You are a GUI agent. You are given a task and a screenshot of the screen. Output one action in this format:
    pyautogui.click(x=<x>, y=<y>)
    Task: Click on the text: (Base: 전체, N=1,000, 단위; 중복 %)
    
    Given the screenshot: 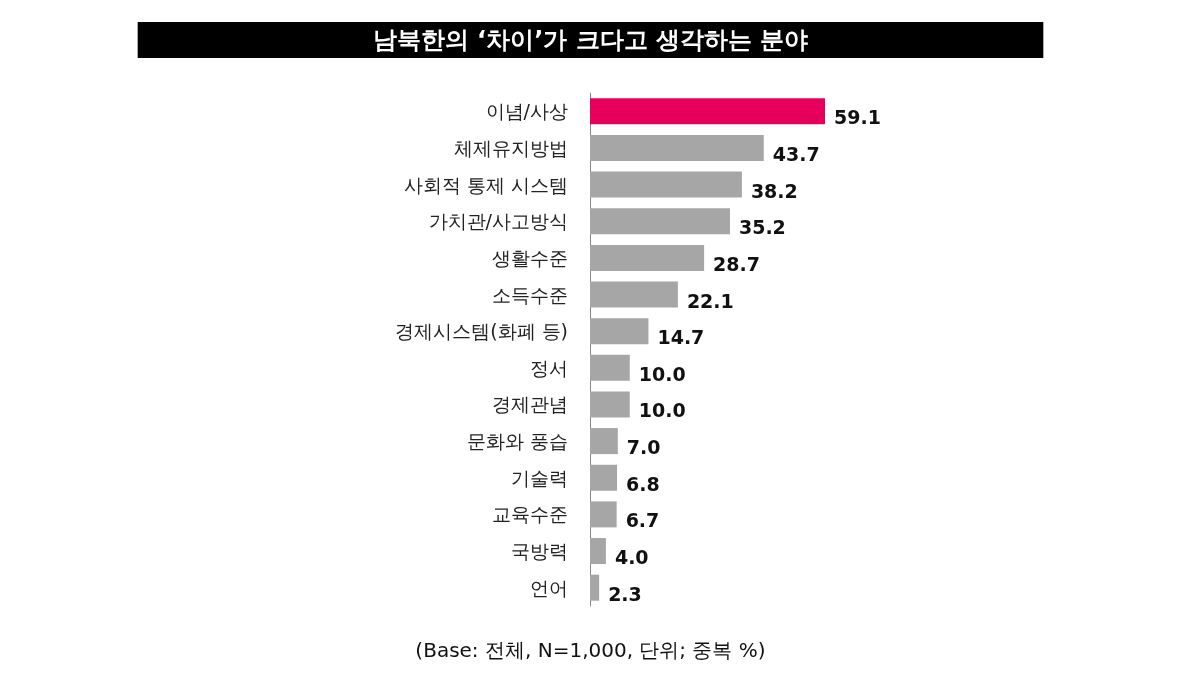 What is the action you would take?
    pyautogui.click(x=590, y=650)
    